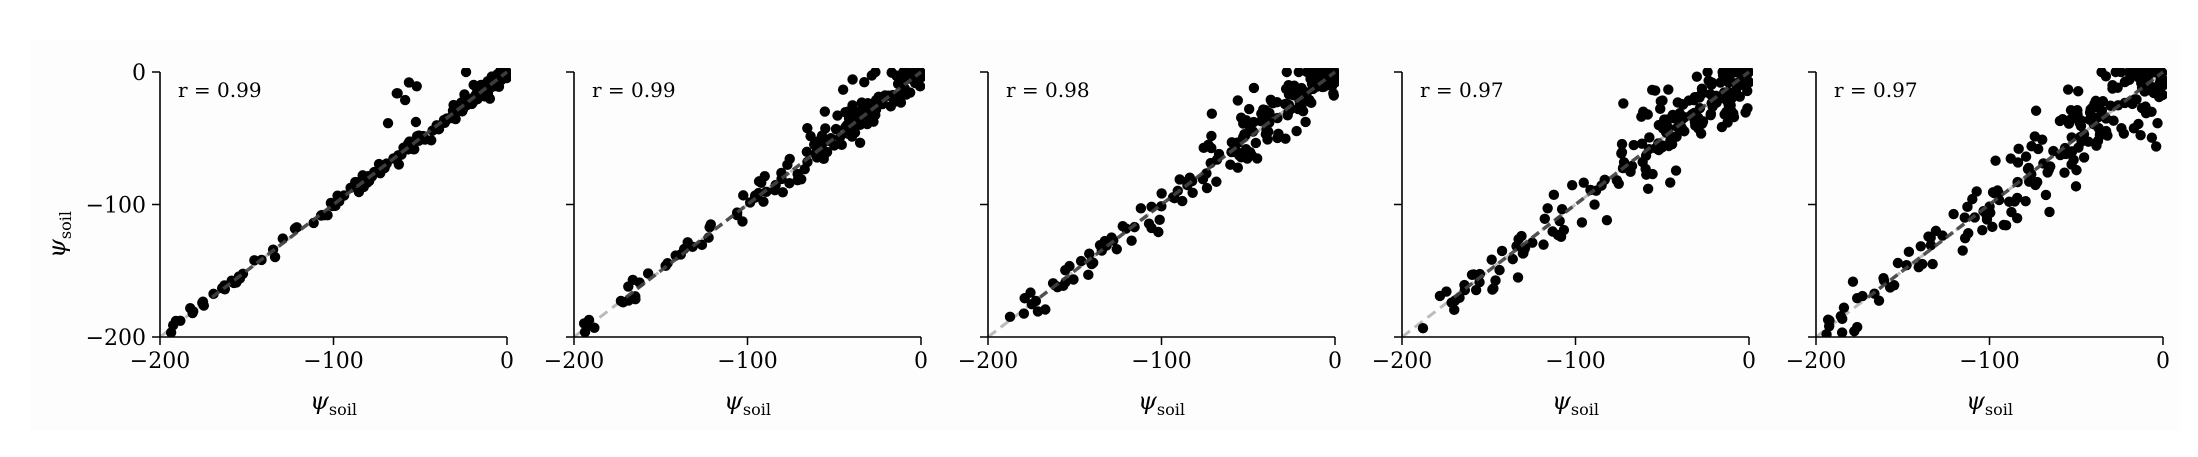 The image size is (2198, 457). I want to click on panel-2: −200 −100 0 r = 0.99 ψsoil, so click(736, 243).